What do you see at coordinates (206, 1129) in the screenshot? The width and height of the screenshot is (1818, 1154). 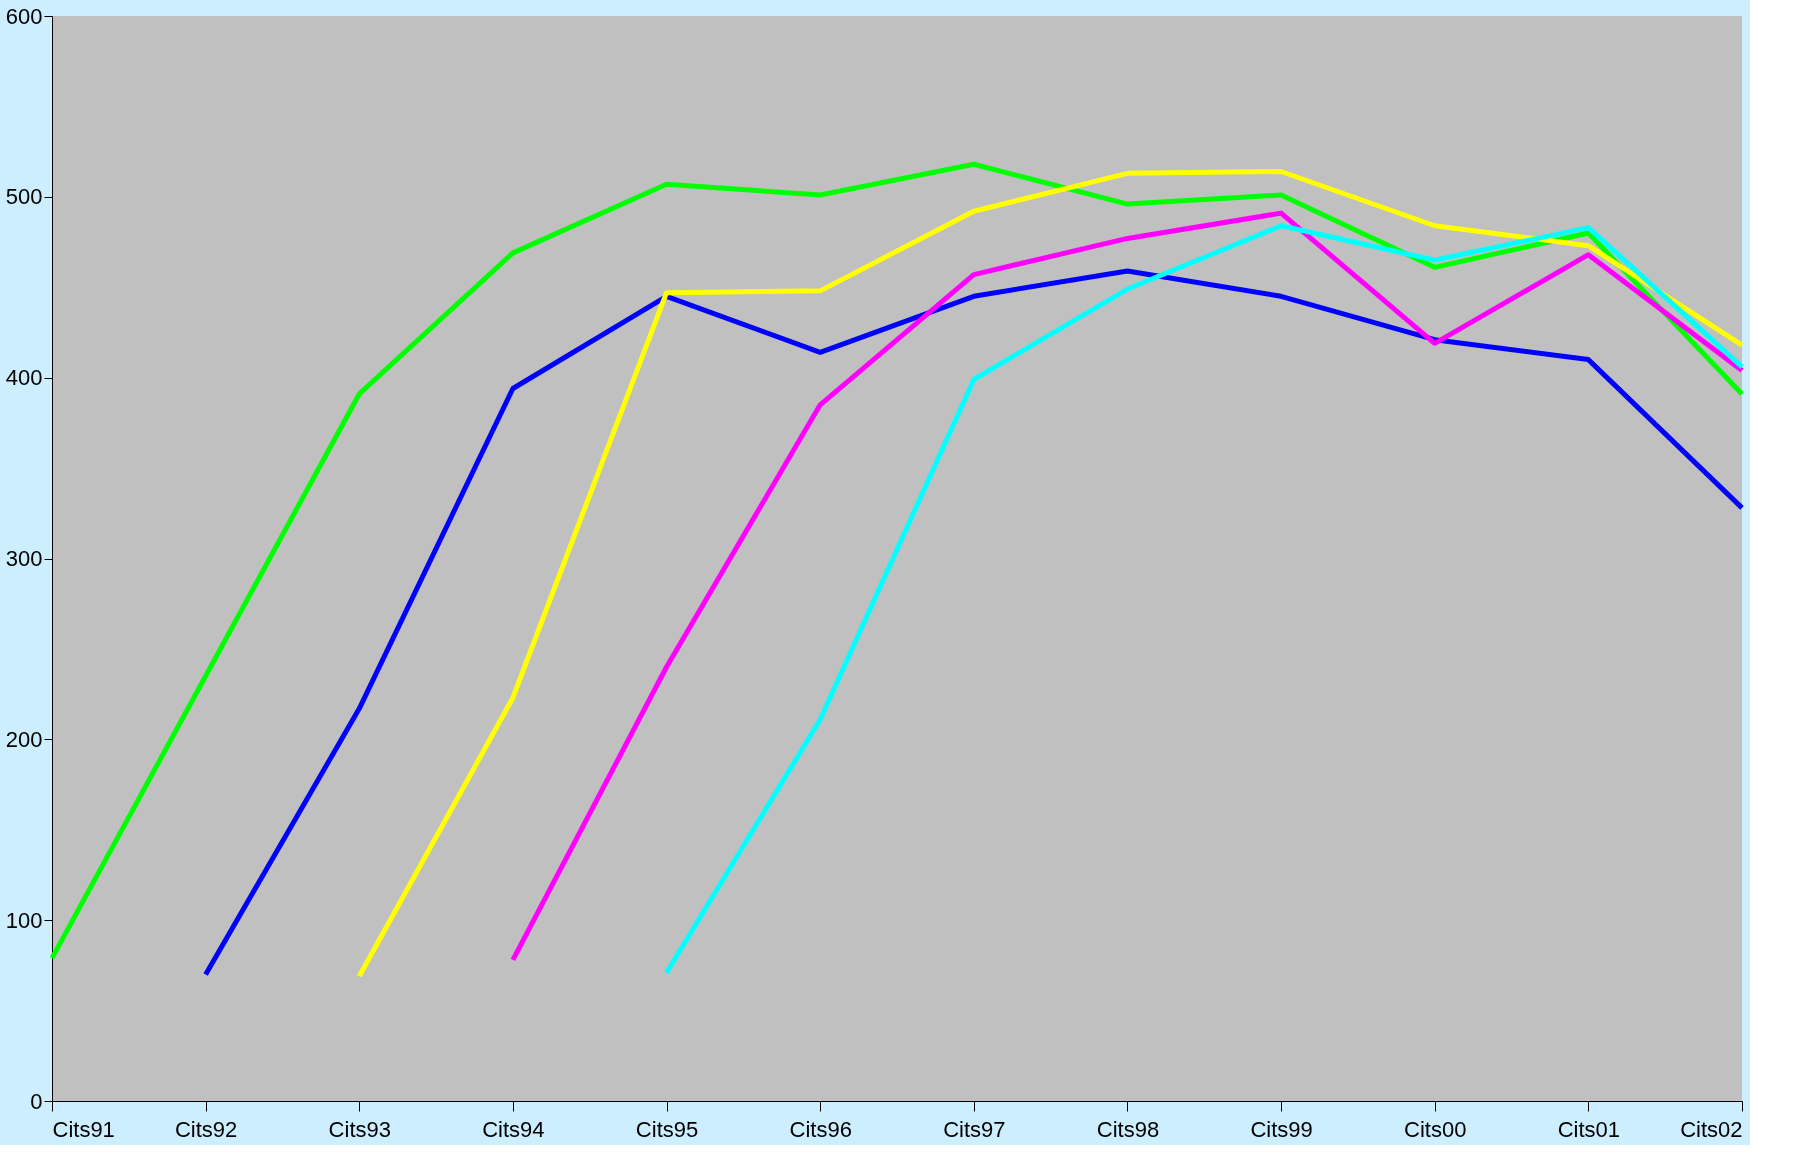 I see `x-tick-label: Cits92` at bounding box center [206, 1129].